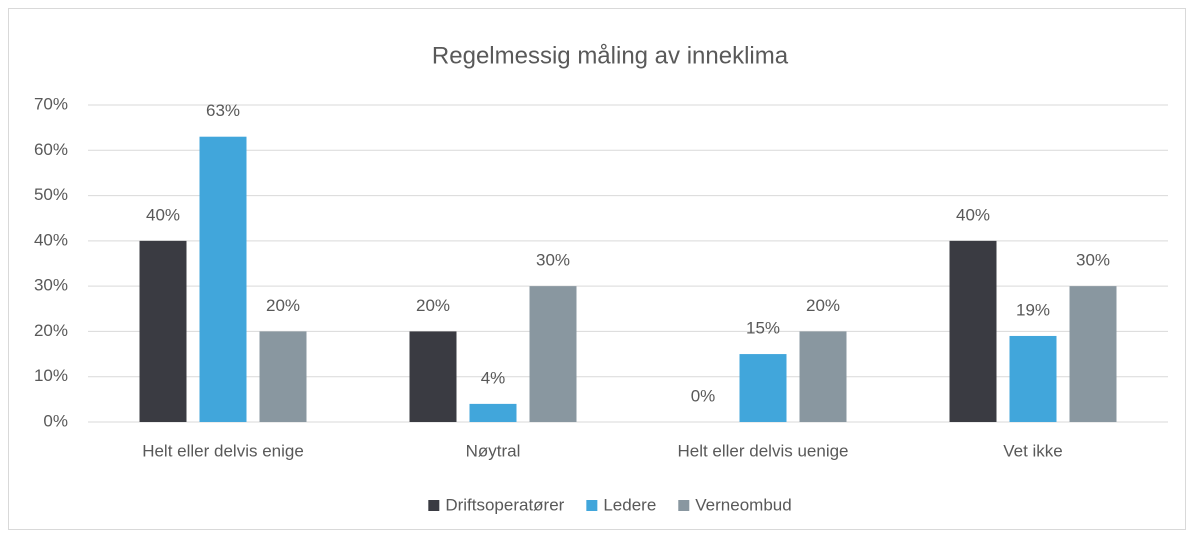  I want to click on y-tick-label: 60%, so click(51, 149).